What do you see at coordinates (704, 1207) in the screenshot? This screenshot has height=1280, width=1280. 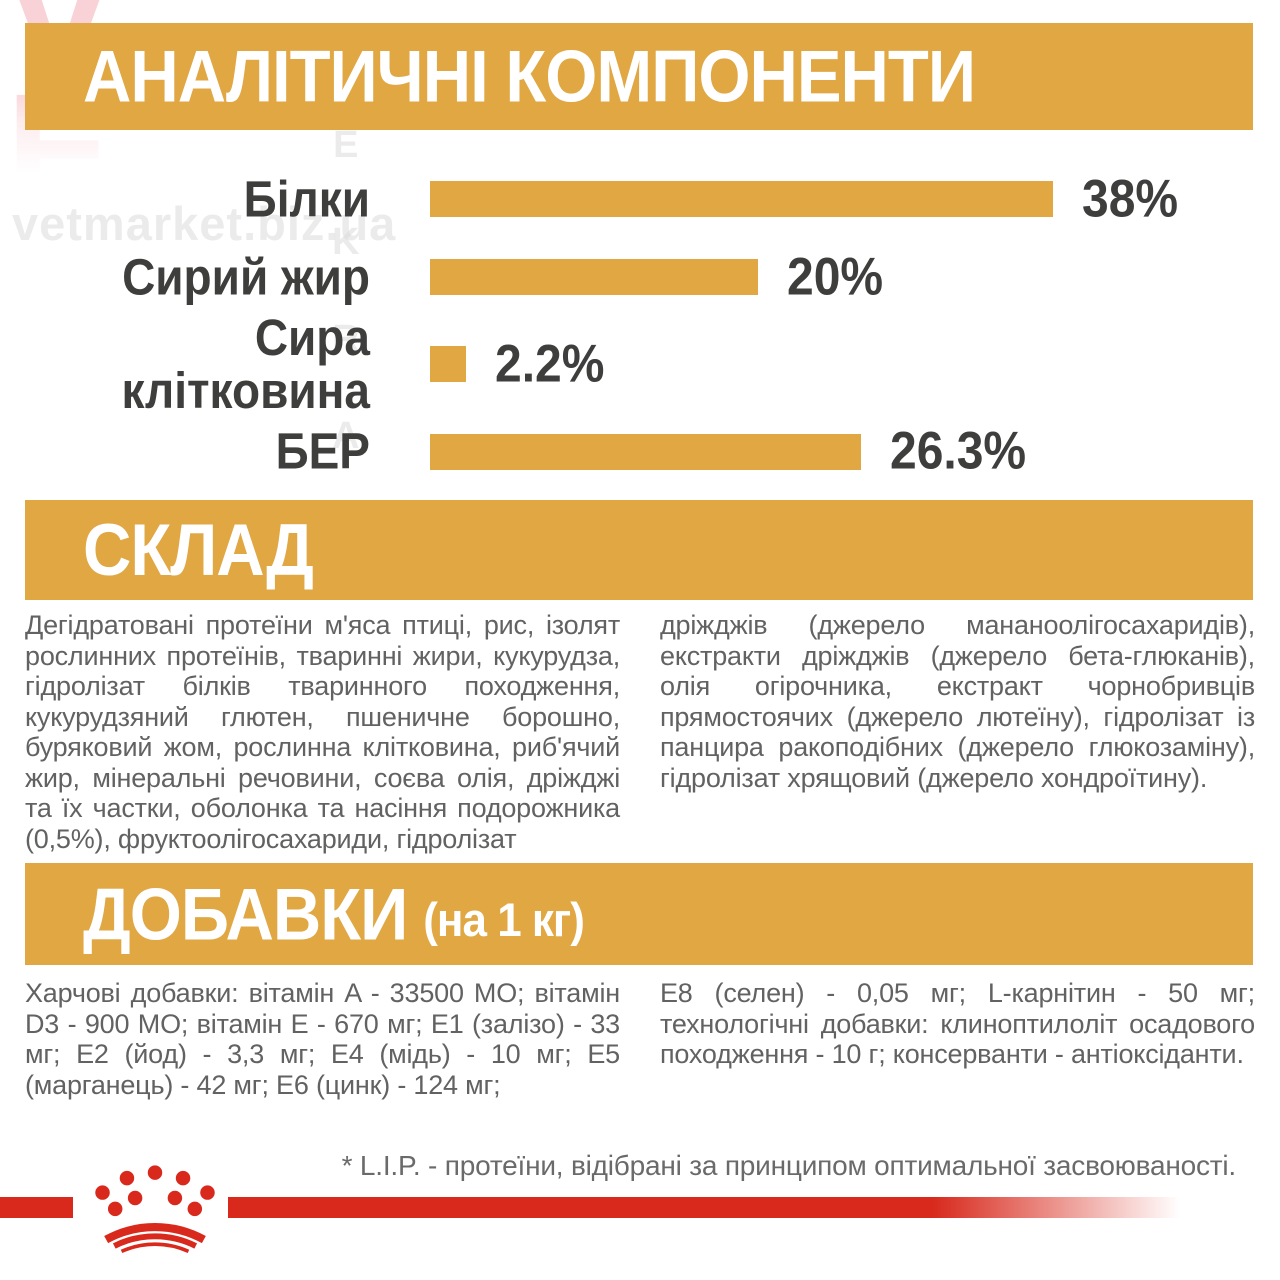 I see `red-divider-right` at bounding box center [704, 1207].